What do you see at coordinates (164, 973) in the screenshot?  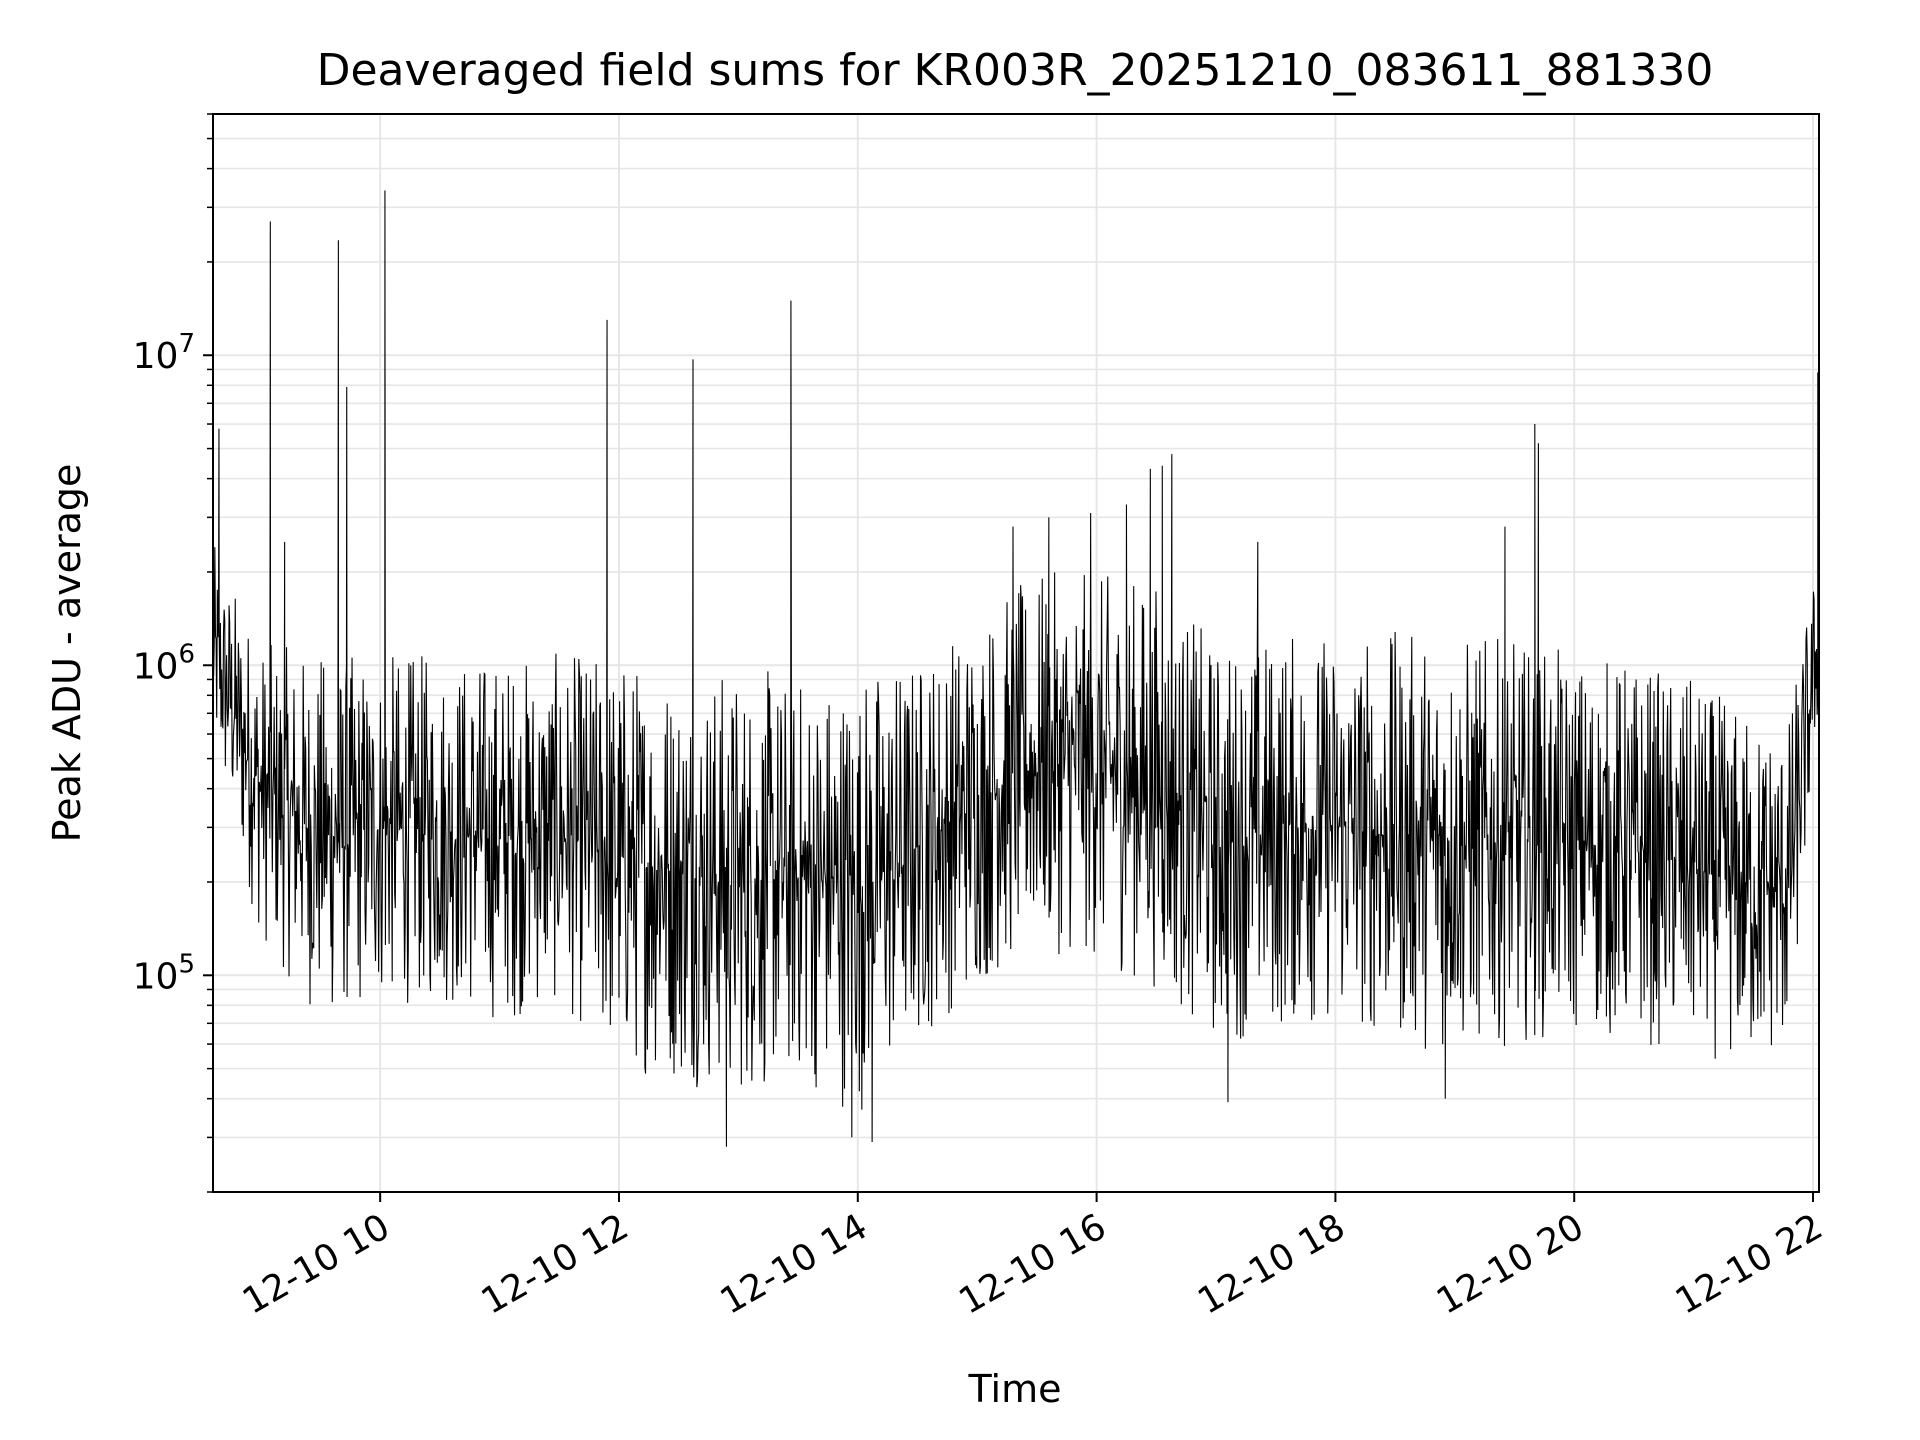 I see `y-tick-label: 10⁵` at bounding box center [164, 973].